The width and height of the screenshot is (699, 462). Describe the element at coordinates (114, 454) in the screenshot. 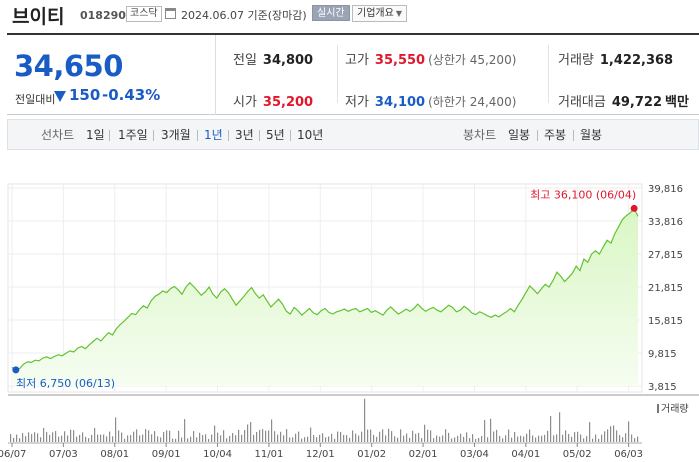

I see `x-tick-label: 08/01` at that location.